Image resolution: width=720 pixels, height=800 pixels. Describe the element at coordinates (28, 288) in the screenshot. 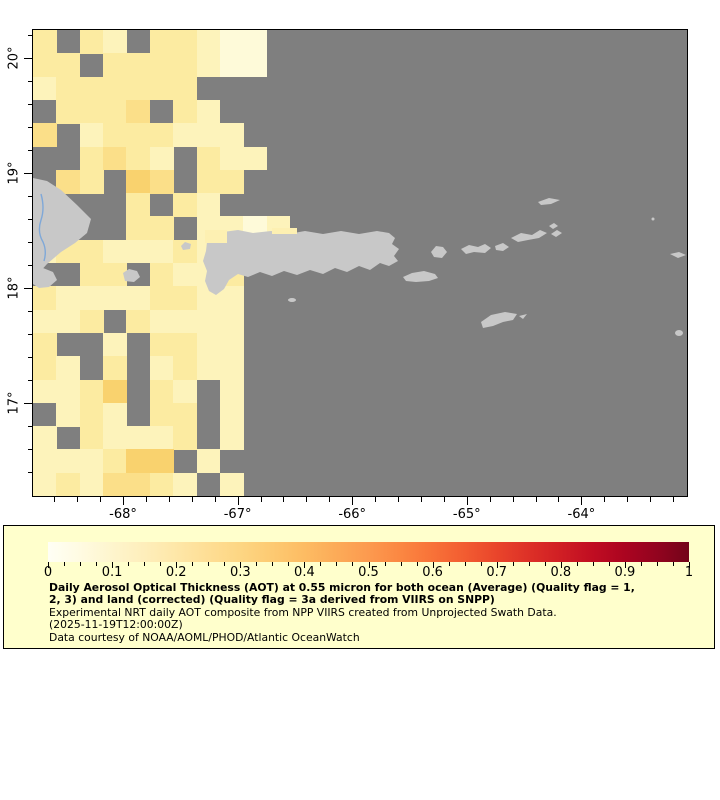

I see `y-major-tick` at that location.